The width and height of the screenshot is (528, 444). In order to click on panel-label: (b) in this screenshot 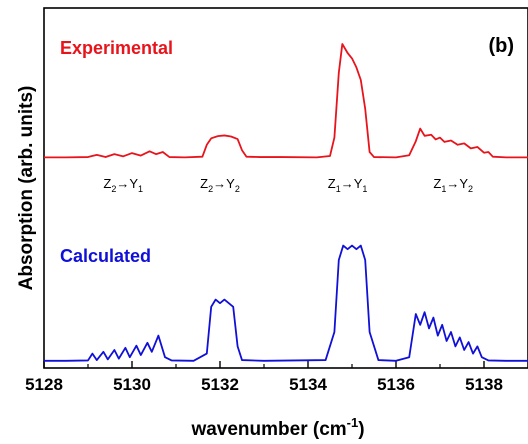, I will do `click(501, 46)`.